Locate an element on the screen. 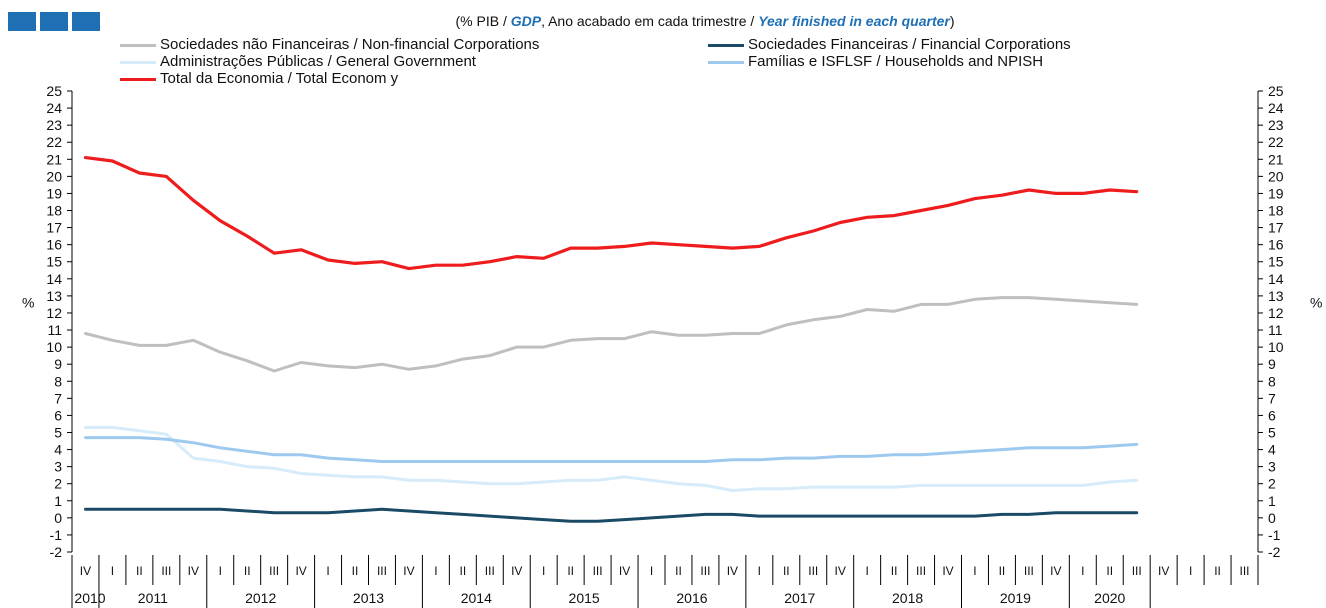  y-tick-label-right: 10 is located at coordinates (1276, 347).